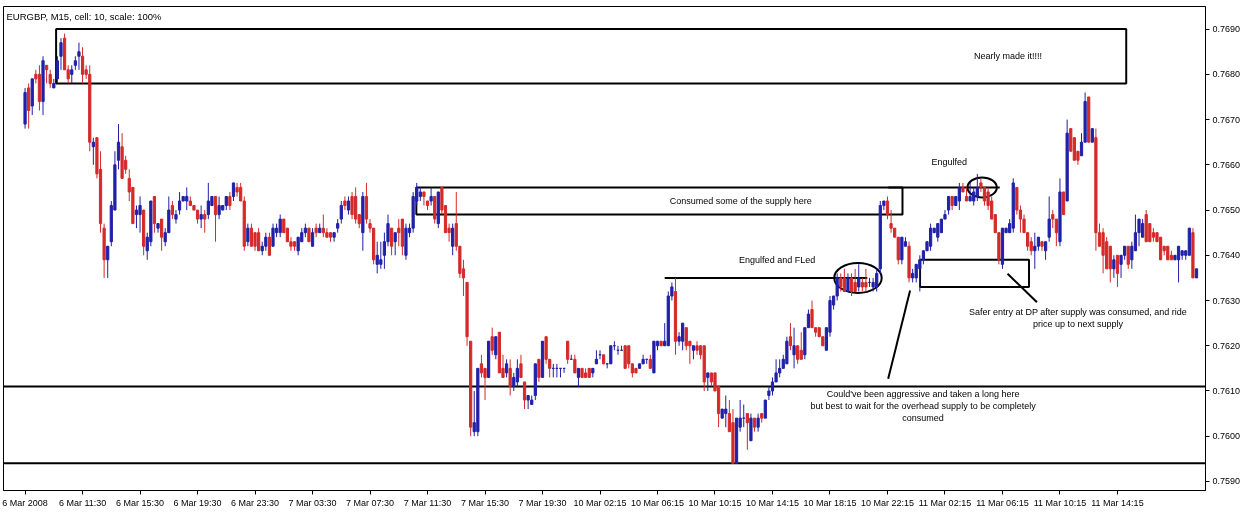 This screenshot has height=513, width=1249. I want to click on band-label: Nearly made it!!!!, so click(1007, 56).